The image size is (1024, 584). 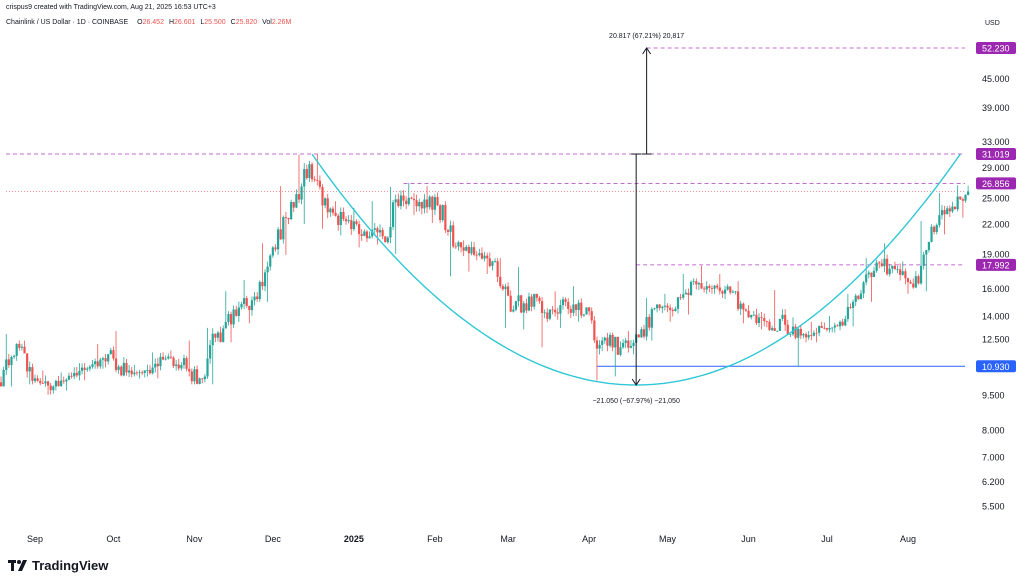 What do you see at coordinates (636, 382) in the screenshot?
I see `arrowhead-icon` at bounding box center [636, 382].